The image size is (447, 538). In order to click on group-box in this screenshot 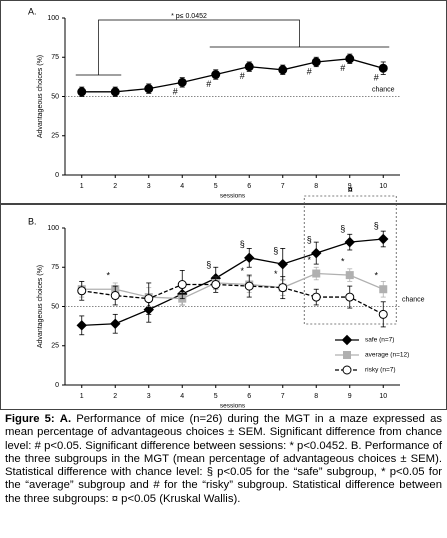, I will do `click(350, 260)`.